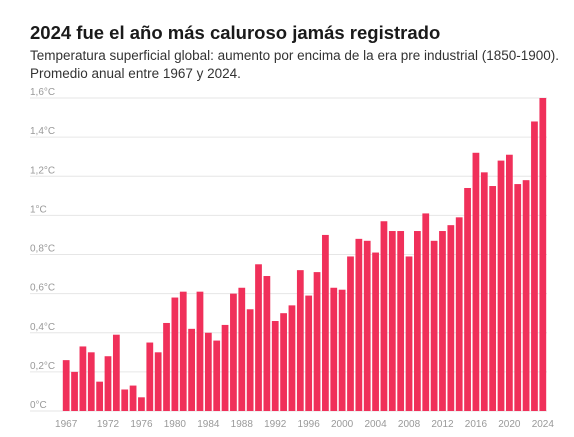 This screenshot has height=437, width=574. Describe the element at coordinates (141, 424) in the screenshot. I see `x-tick-label: 1976` at that location.